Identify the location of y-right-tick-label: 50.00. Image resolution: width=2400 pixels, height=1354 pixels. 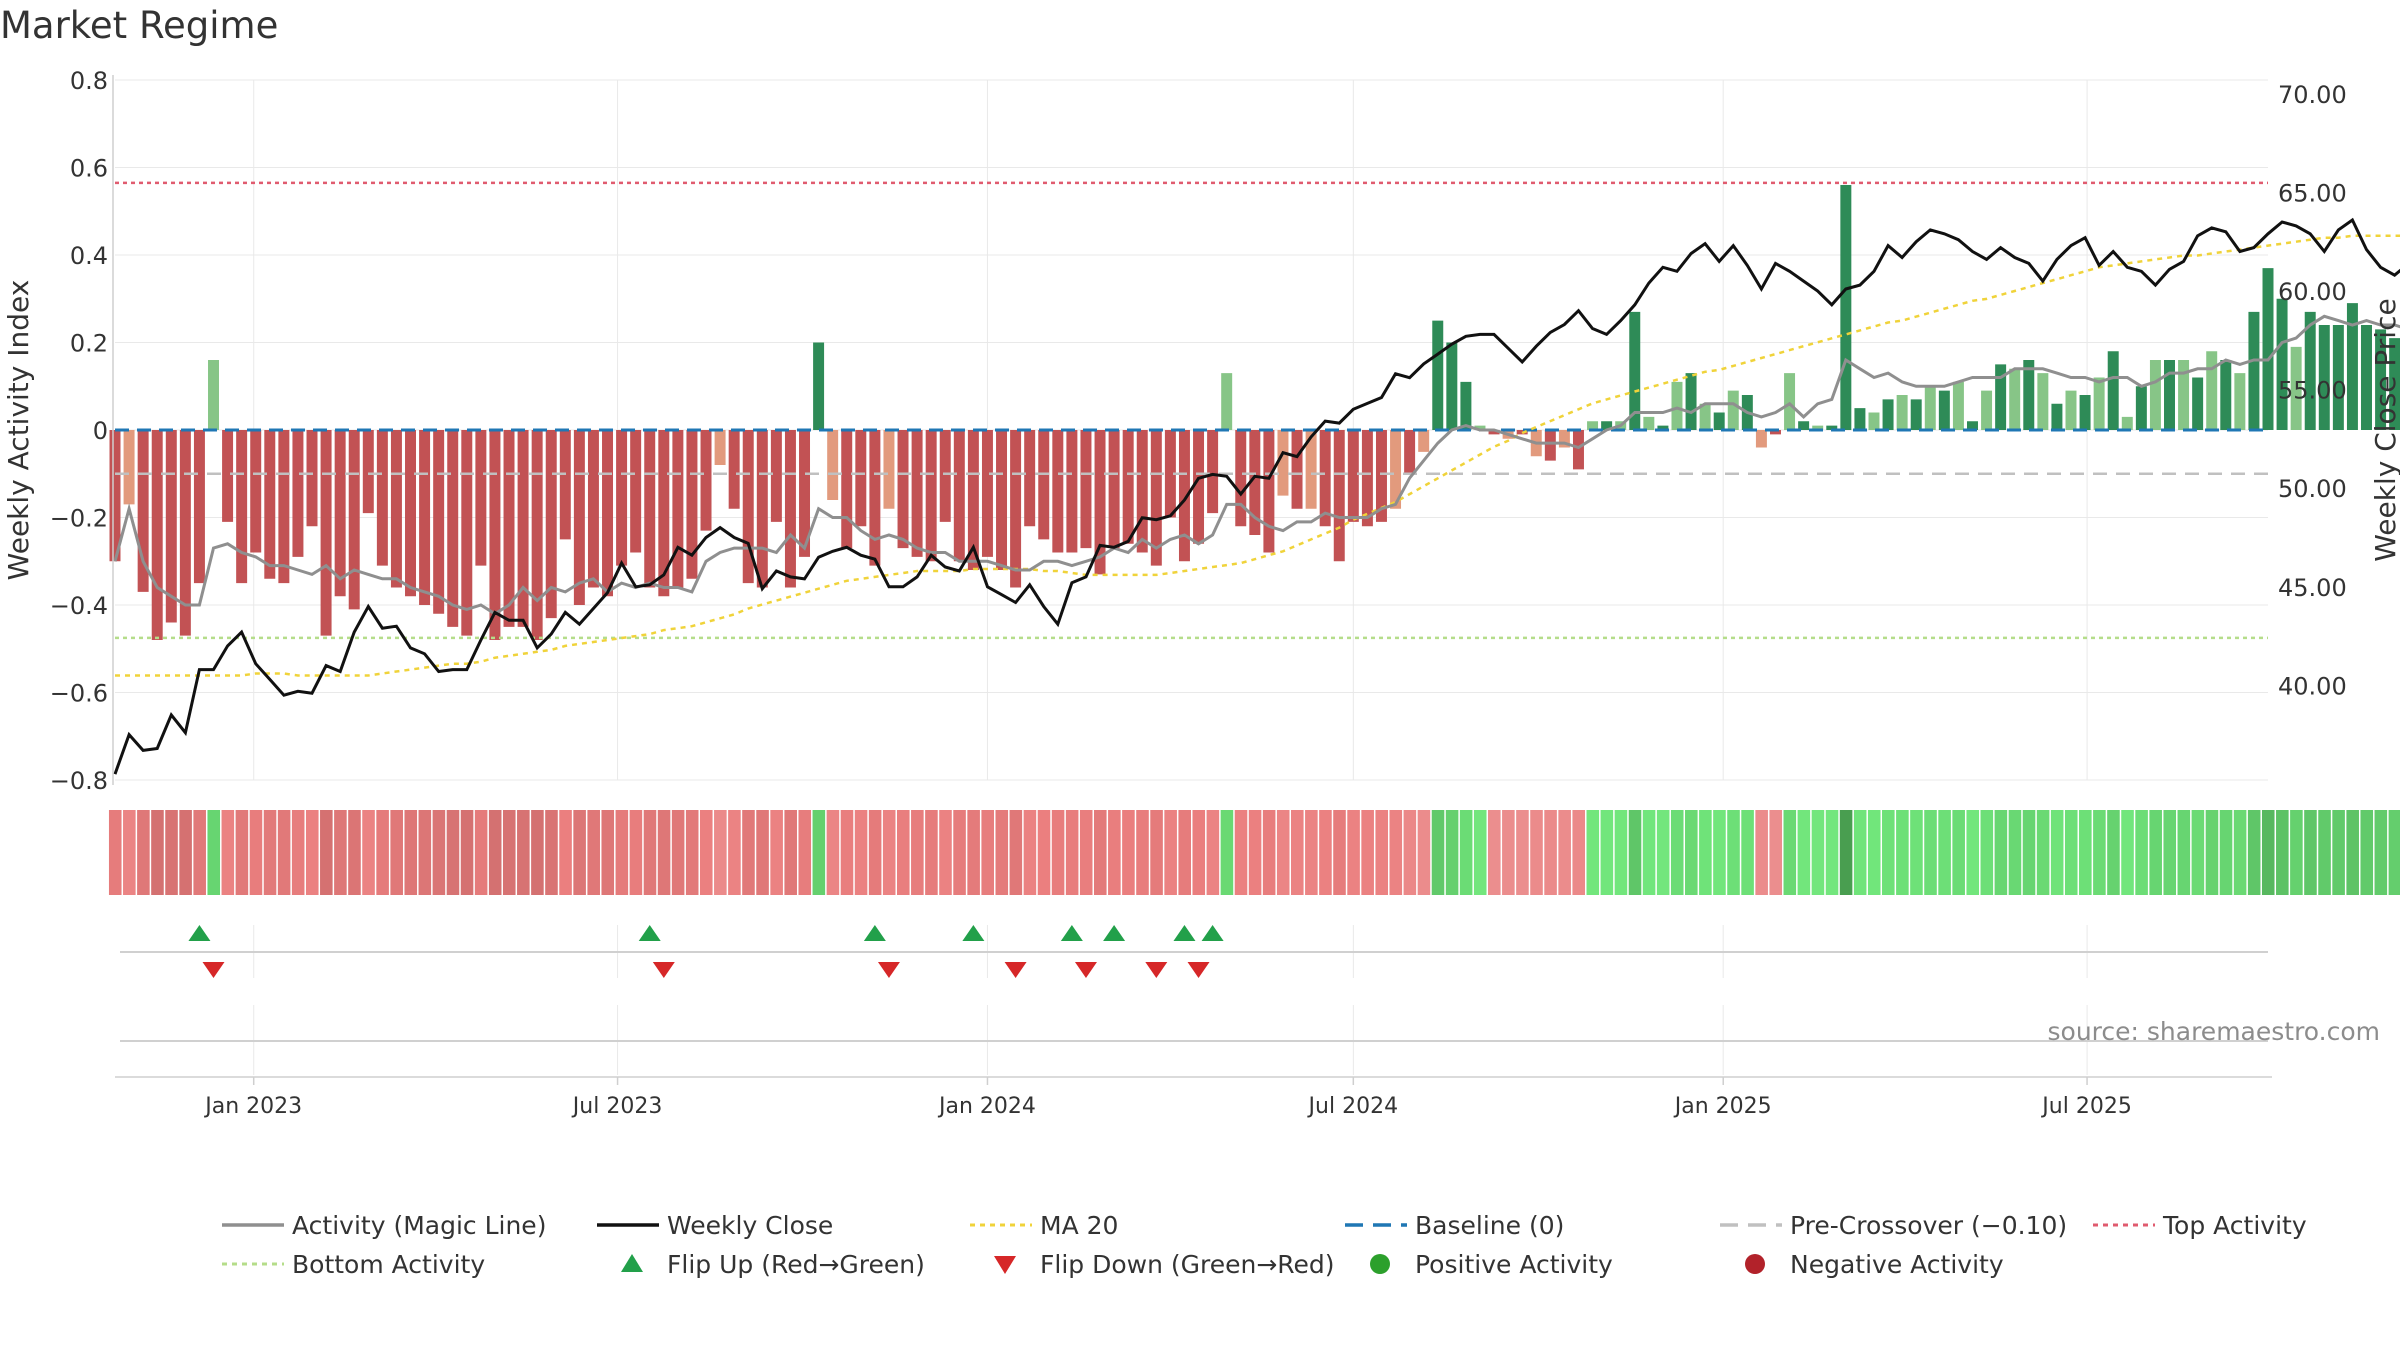
(2312, 489).